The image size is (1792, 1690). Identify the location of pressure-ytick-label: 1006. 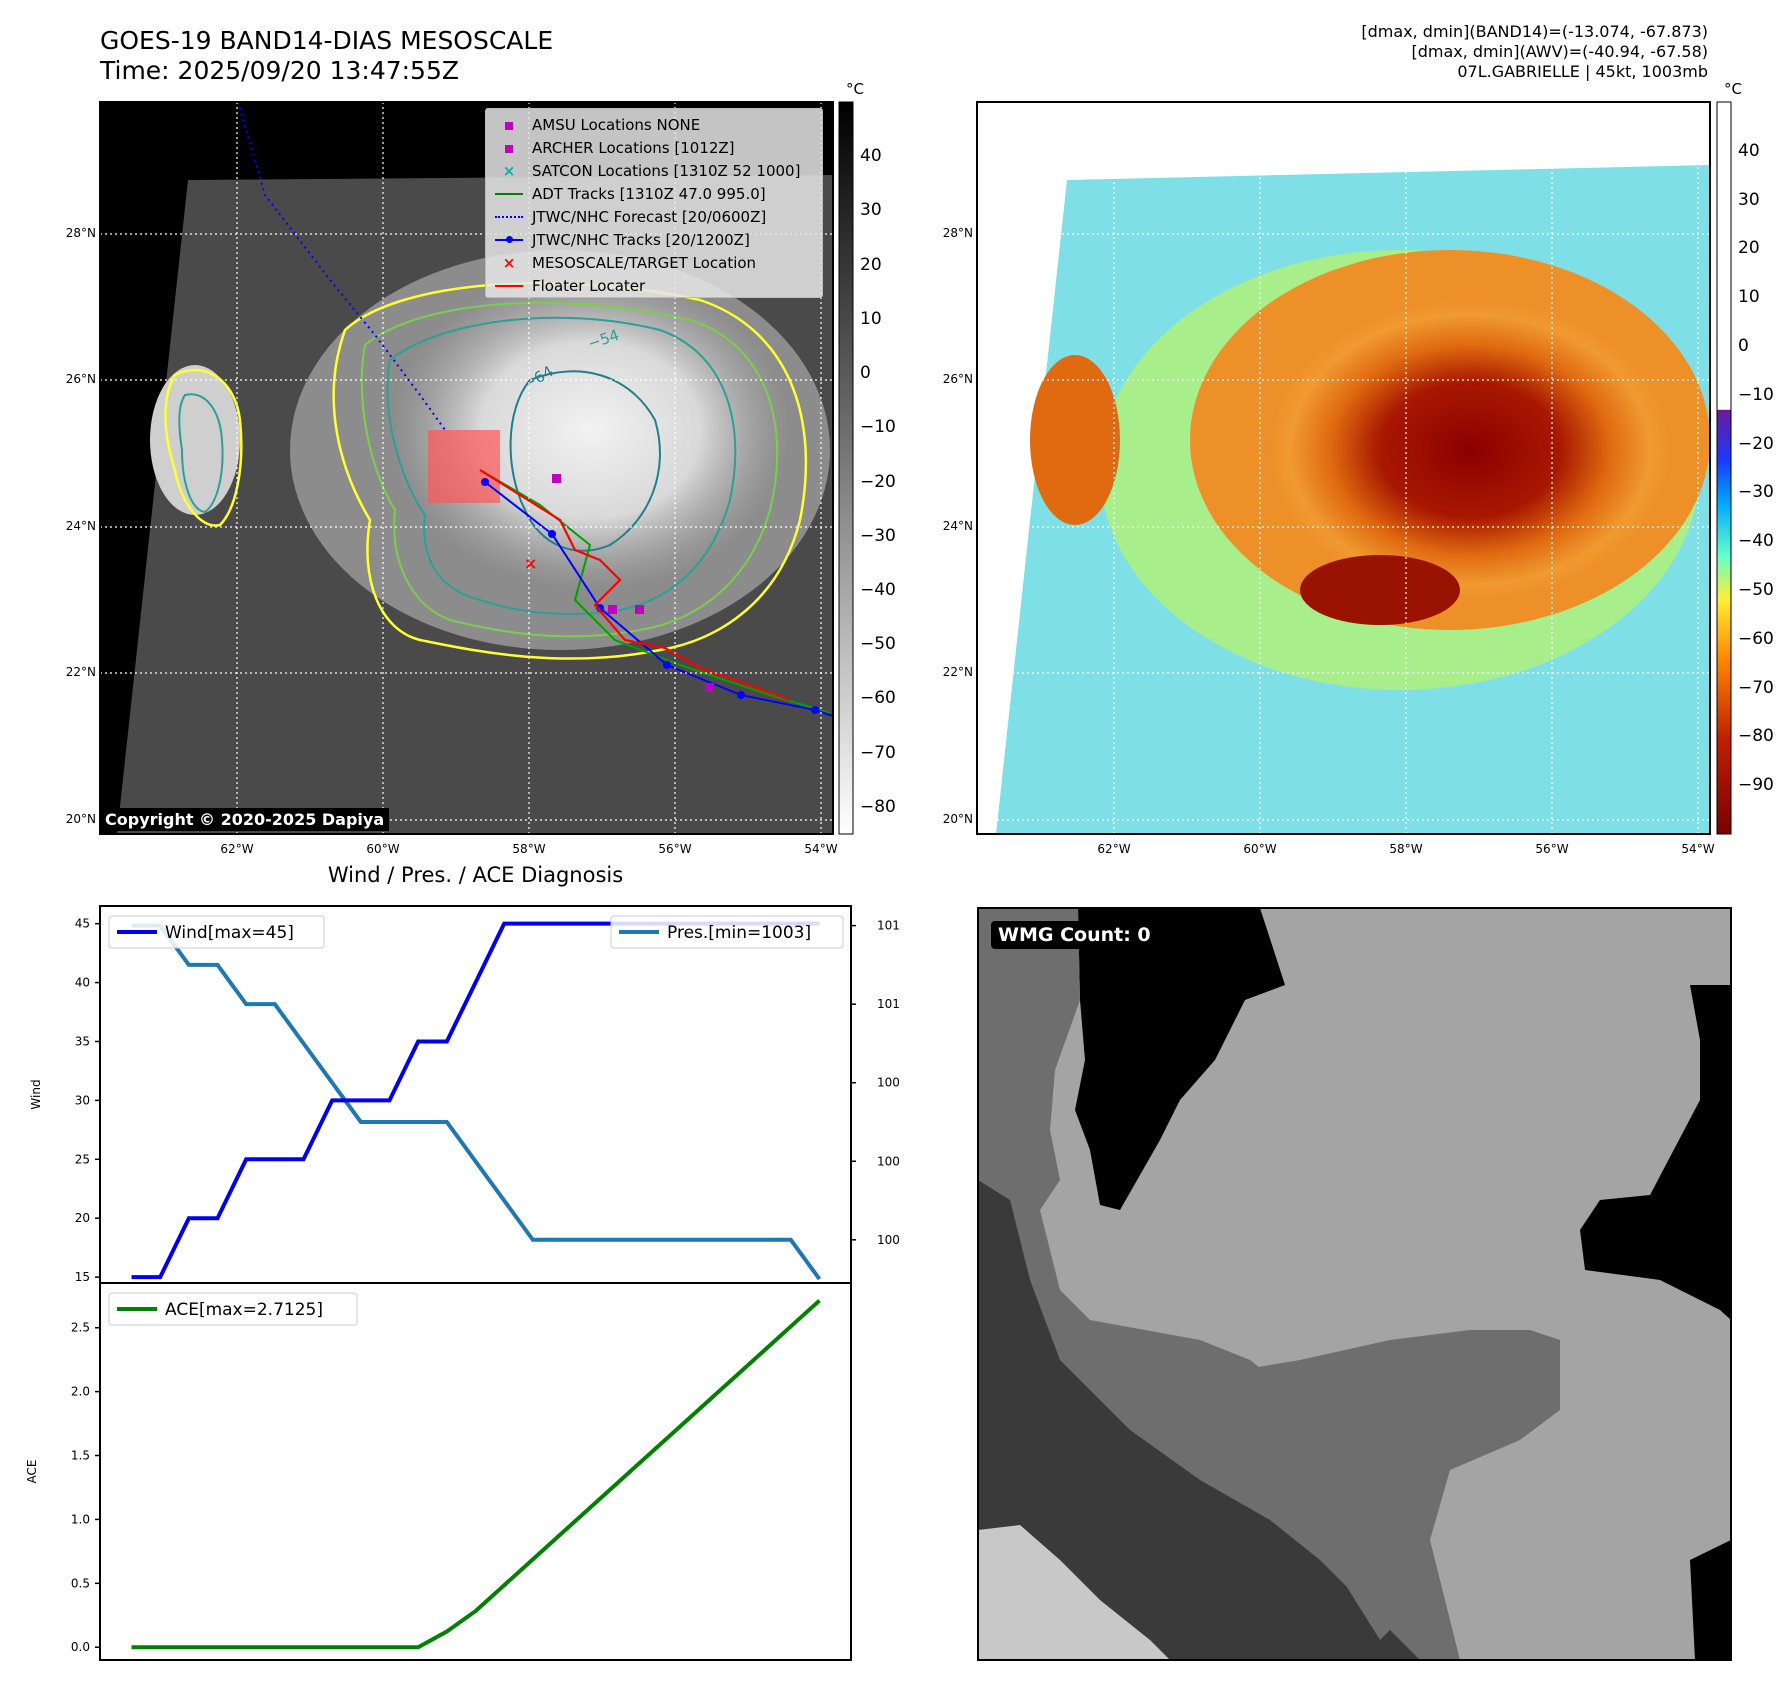
(888, 1161).